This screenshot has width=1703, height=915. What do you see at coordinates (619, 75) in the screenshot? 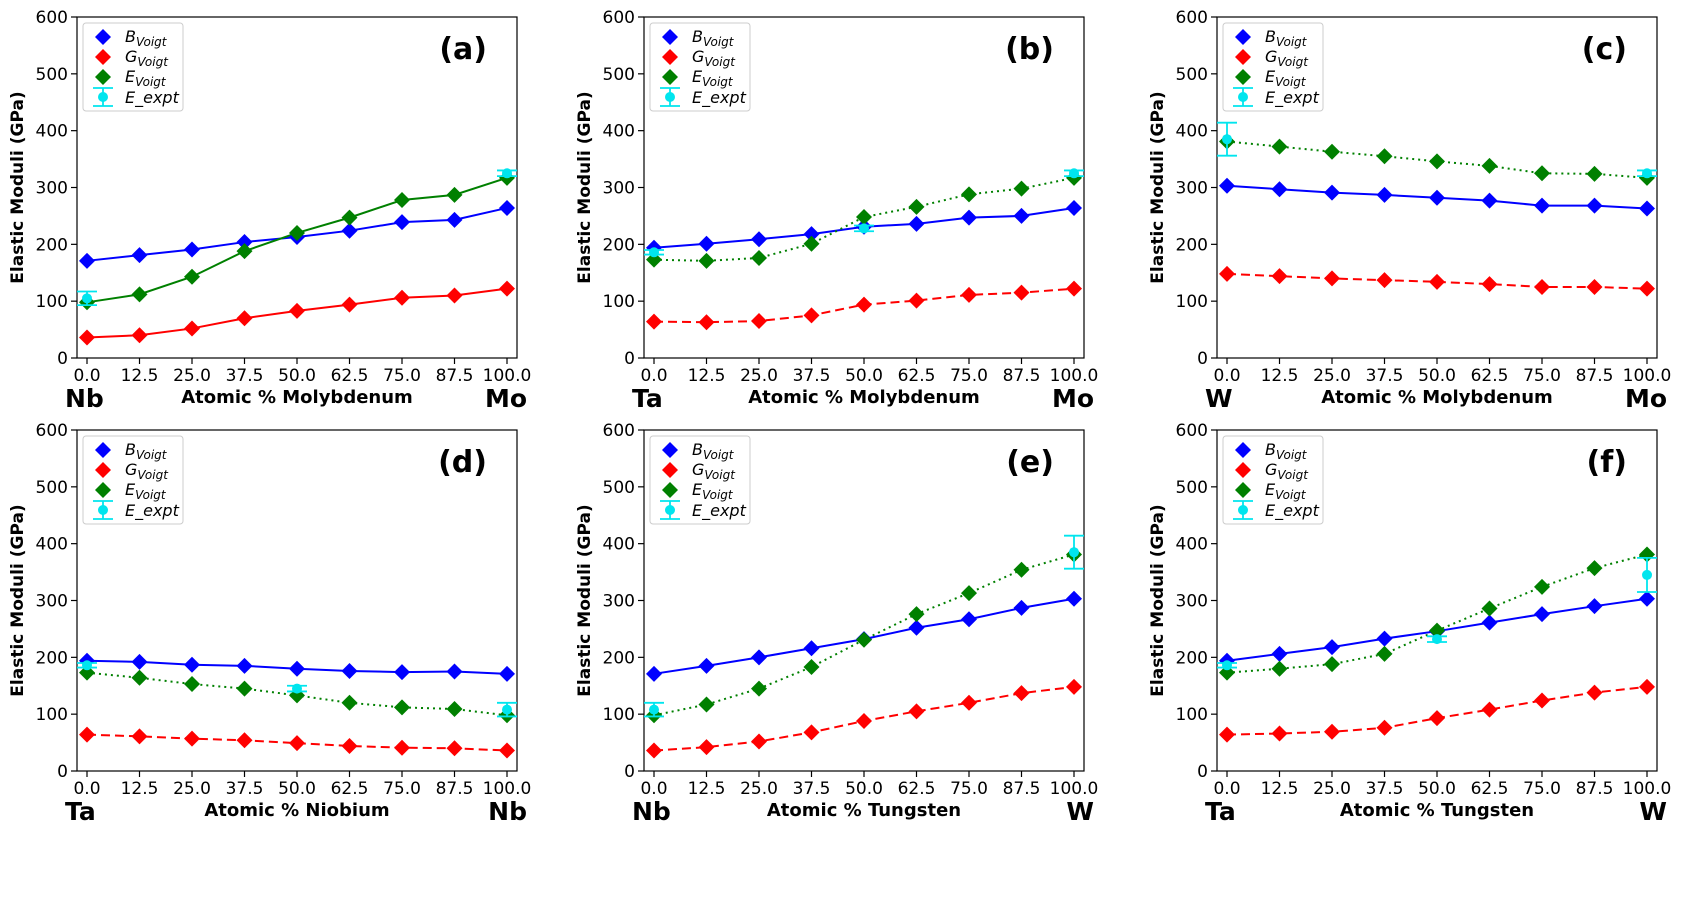
I see `y-tick-label: 500` at bounding box center [619, 75].